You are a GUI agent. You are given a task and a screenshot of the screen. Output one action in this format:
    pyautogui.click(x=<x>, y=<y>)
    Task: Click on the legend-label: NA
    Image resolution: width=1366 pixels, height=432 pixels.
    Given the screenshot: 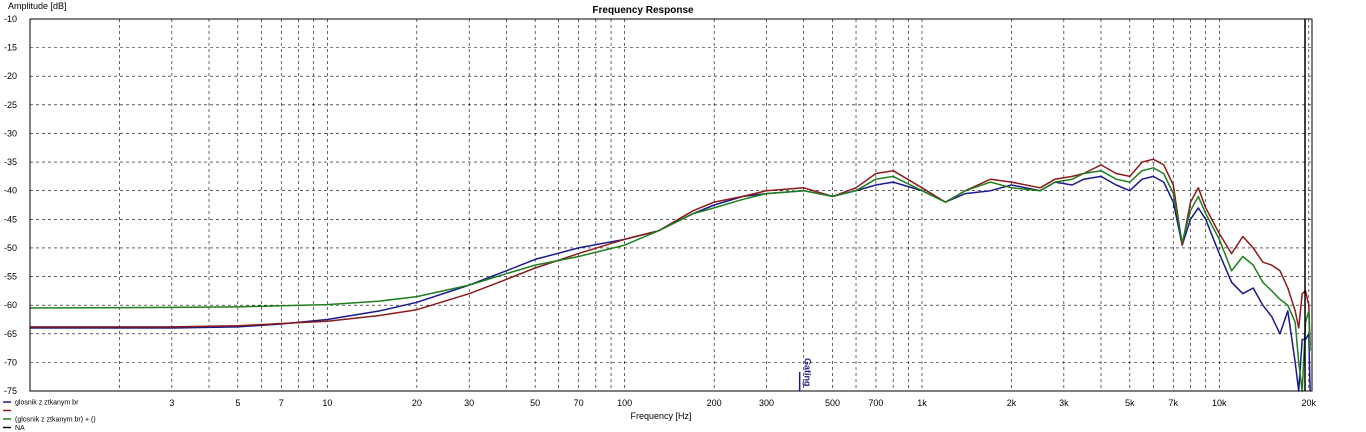 What is the action you would take?
    pyautogui.click(x=20, y=428)
    